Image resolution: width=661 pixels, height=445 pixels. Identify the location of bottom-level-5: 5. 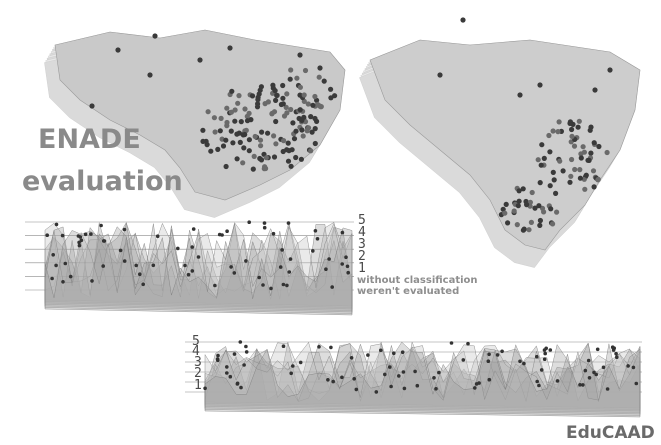
(196, 341).